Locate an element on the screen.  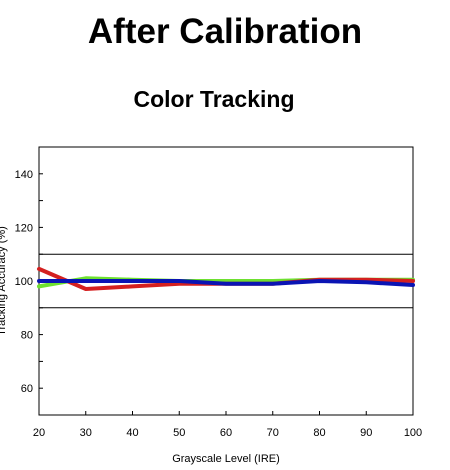
x-tick-label: 90 is located at coordinates (366, 433).